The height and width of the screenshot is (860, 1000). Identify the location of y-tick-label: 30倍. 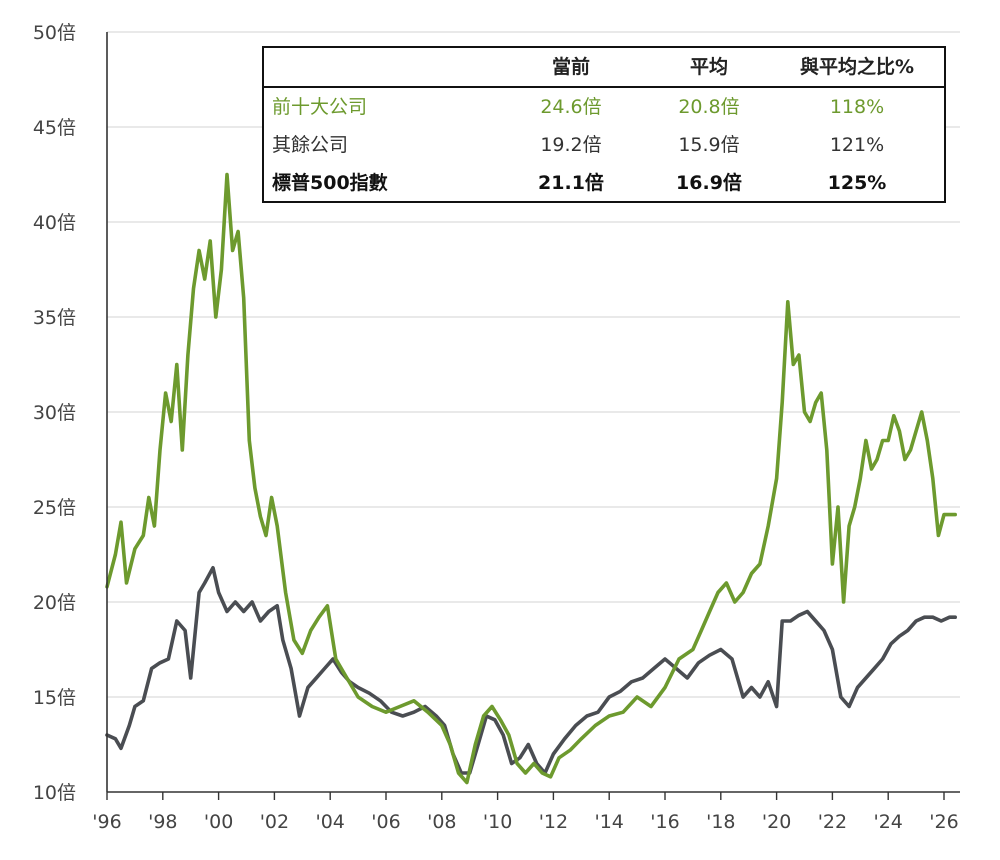
(54, 413).